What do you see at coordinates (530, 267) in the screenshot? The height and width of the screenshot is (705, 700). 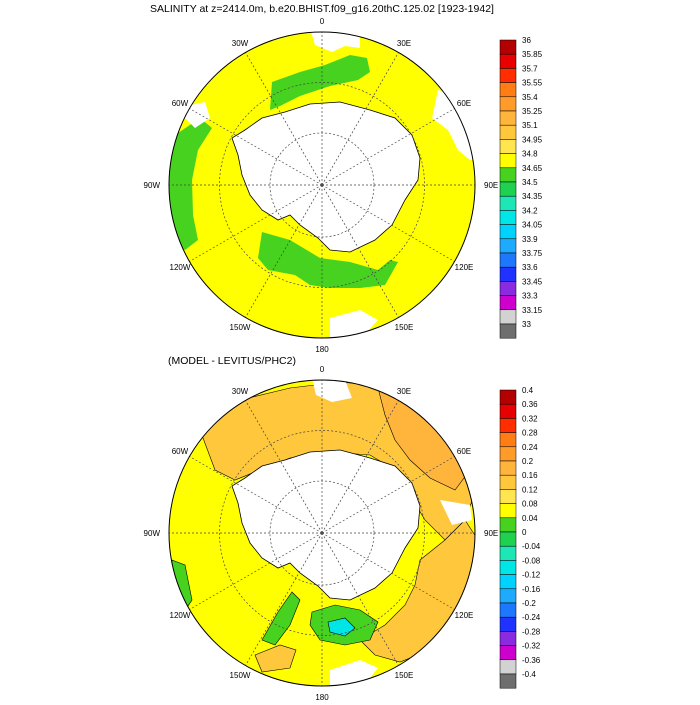 I see `colorbar-label: 33.6` at bounding box center [530, 267].